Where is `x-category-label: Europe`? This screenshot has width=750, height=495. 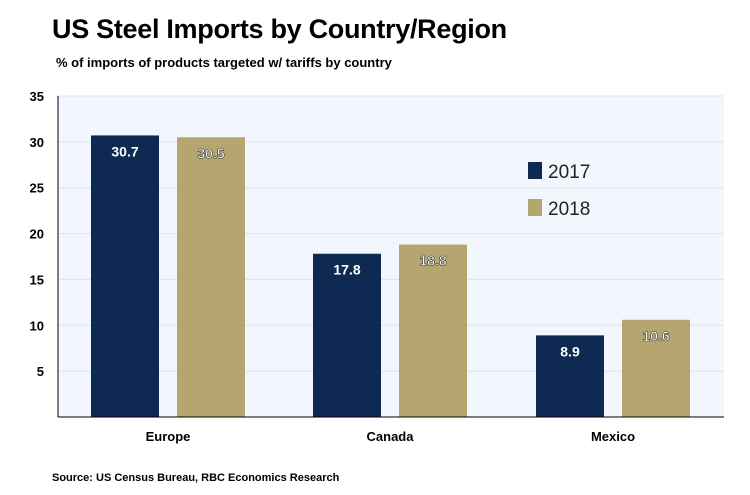 x-category-label: Europe is located at coordinates (168, 436).